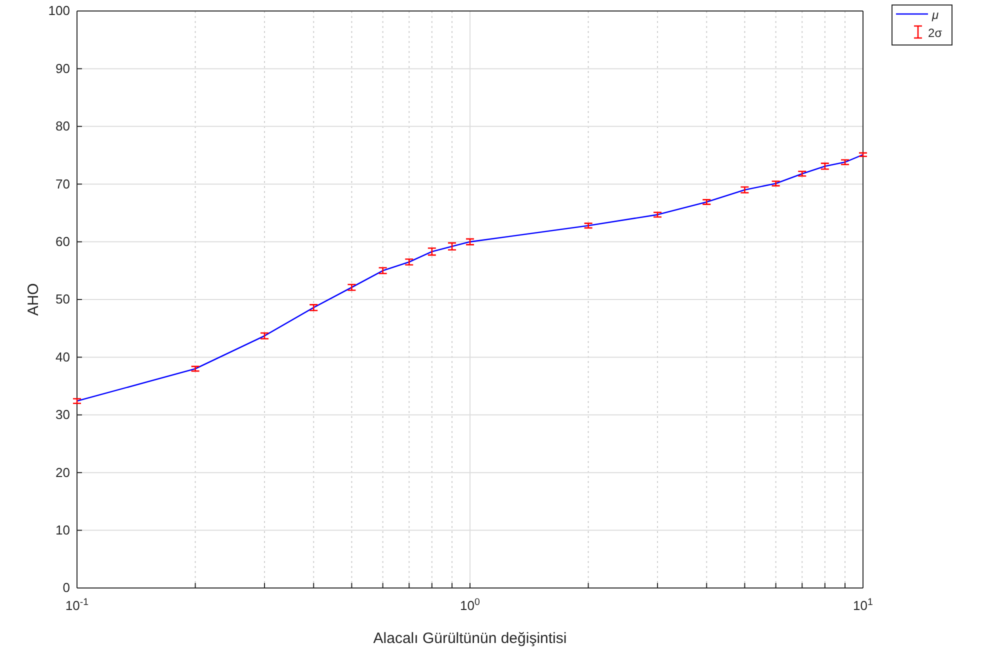 The image size is (990, 658). Describe the element at coordinates (63, 299) in the screenshot. I see `y-tick-label: 50` at that location.